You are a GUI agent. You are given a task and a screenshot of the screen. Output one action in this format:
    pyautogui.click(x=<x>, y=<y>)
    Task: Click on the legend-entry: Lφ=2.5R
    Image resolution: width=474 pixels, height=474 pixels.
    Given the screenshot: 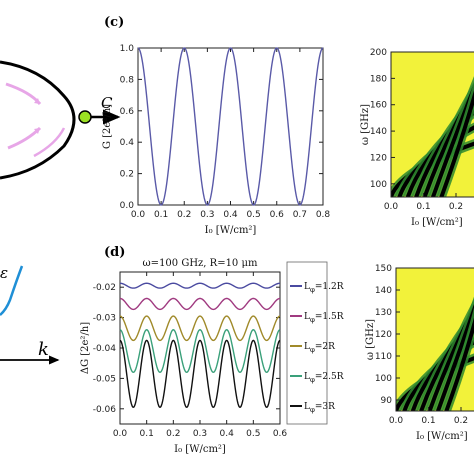 What is the action you would take?
    pyautogui.click(x=324, y=378)
    